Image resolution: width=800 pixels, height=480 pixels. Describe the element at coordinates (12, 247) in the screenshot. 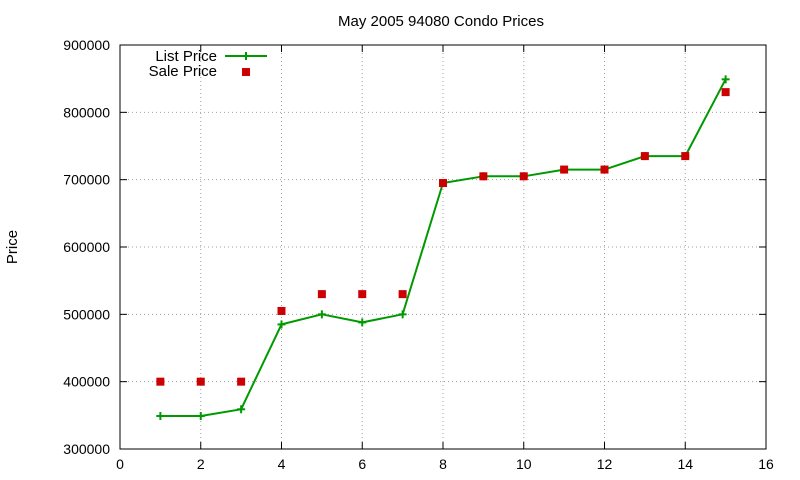

I see `y-axis-label: Price` at that location.